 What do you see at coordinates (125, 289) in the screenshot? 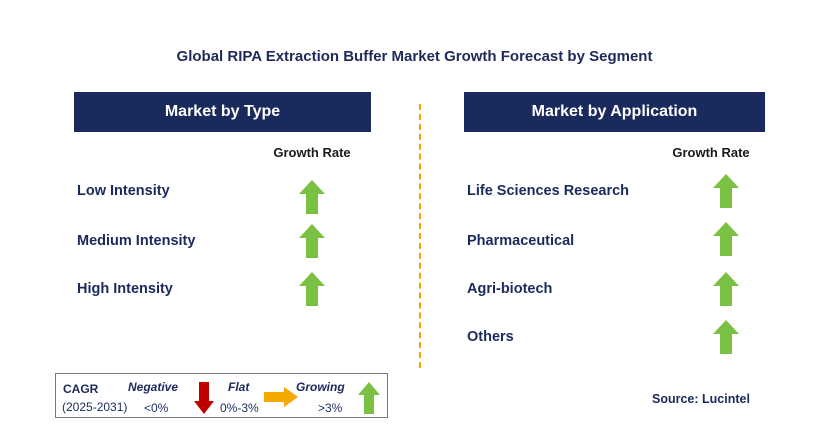
I see `type-row-high-intensity: High Intensity` at bounding box center [125, 289].